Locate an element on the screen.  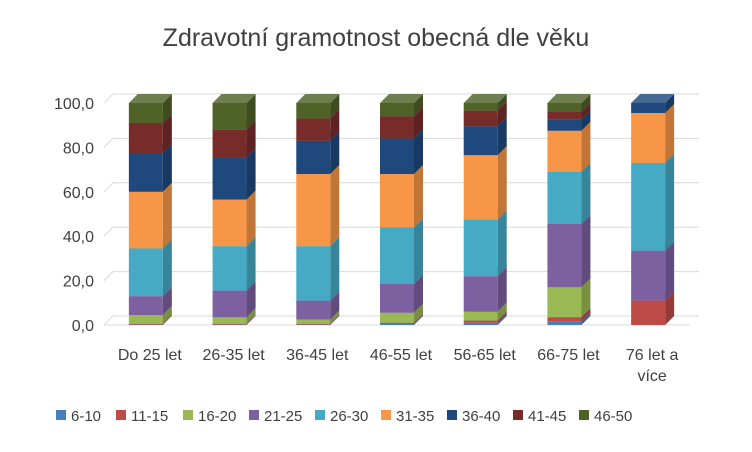
legend-label: 6-10 is located at coordinates (86, 416).